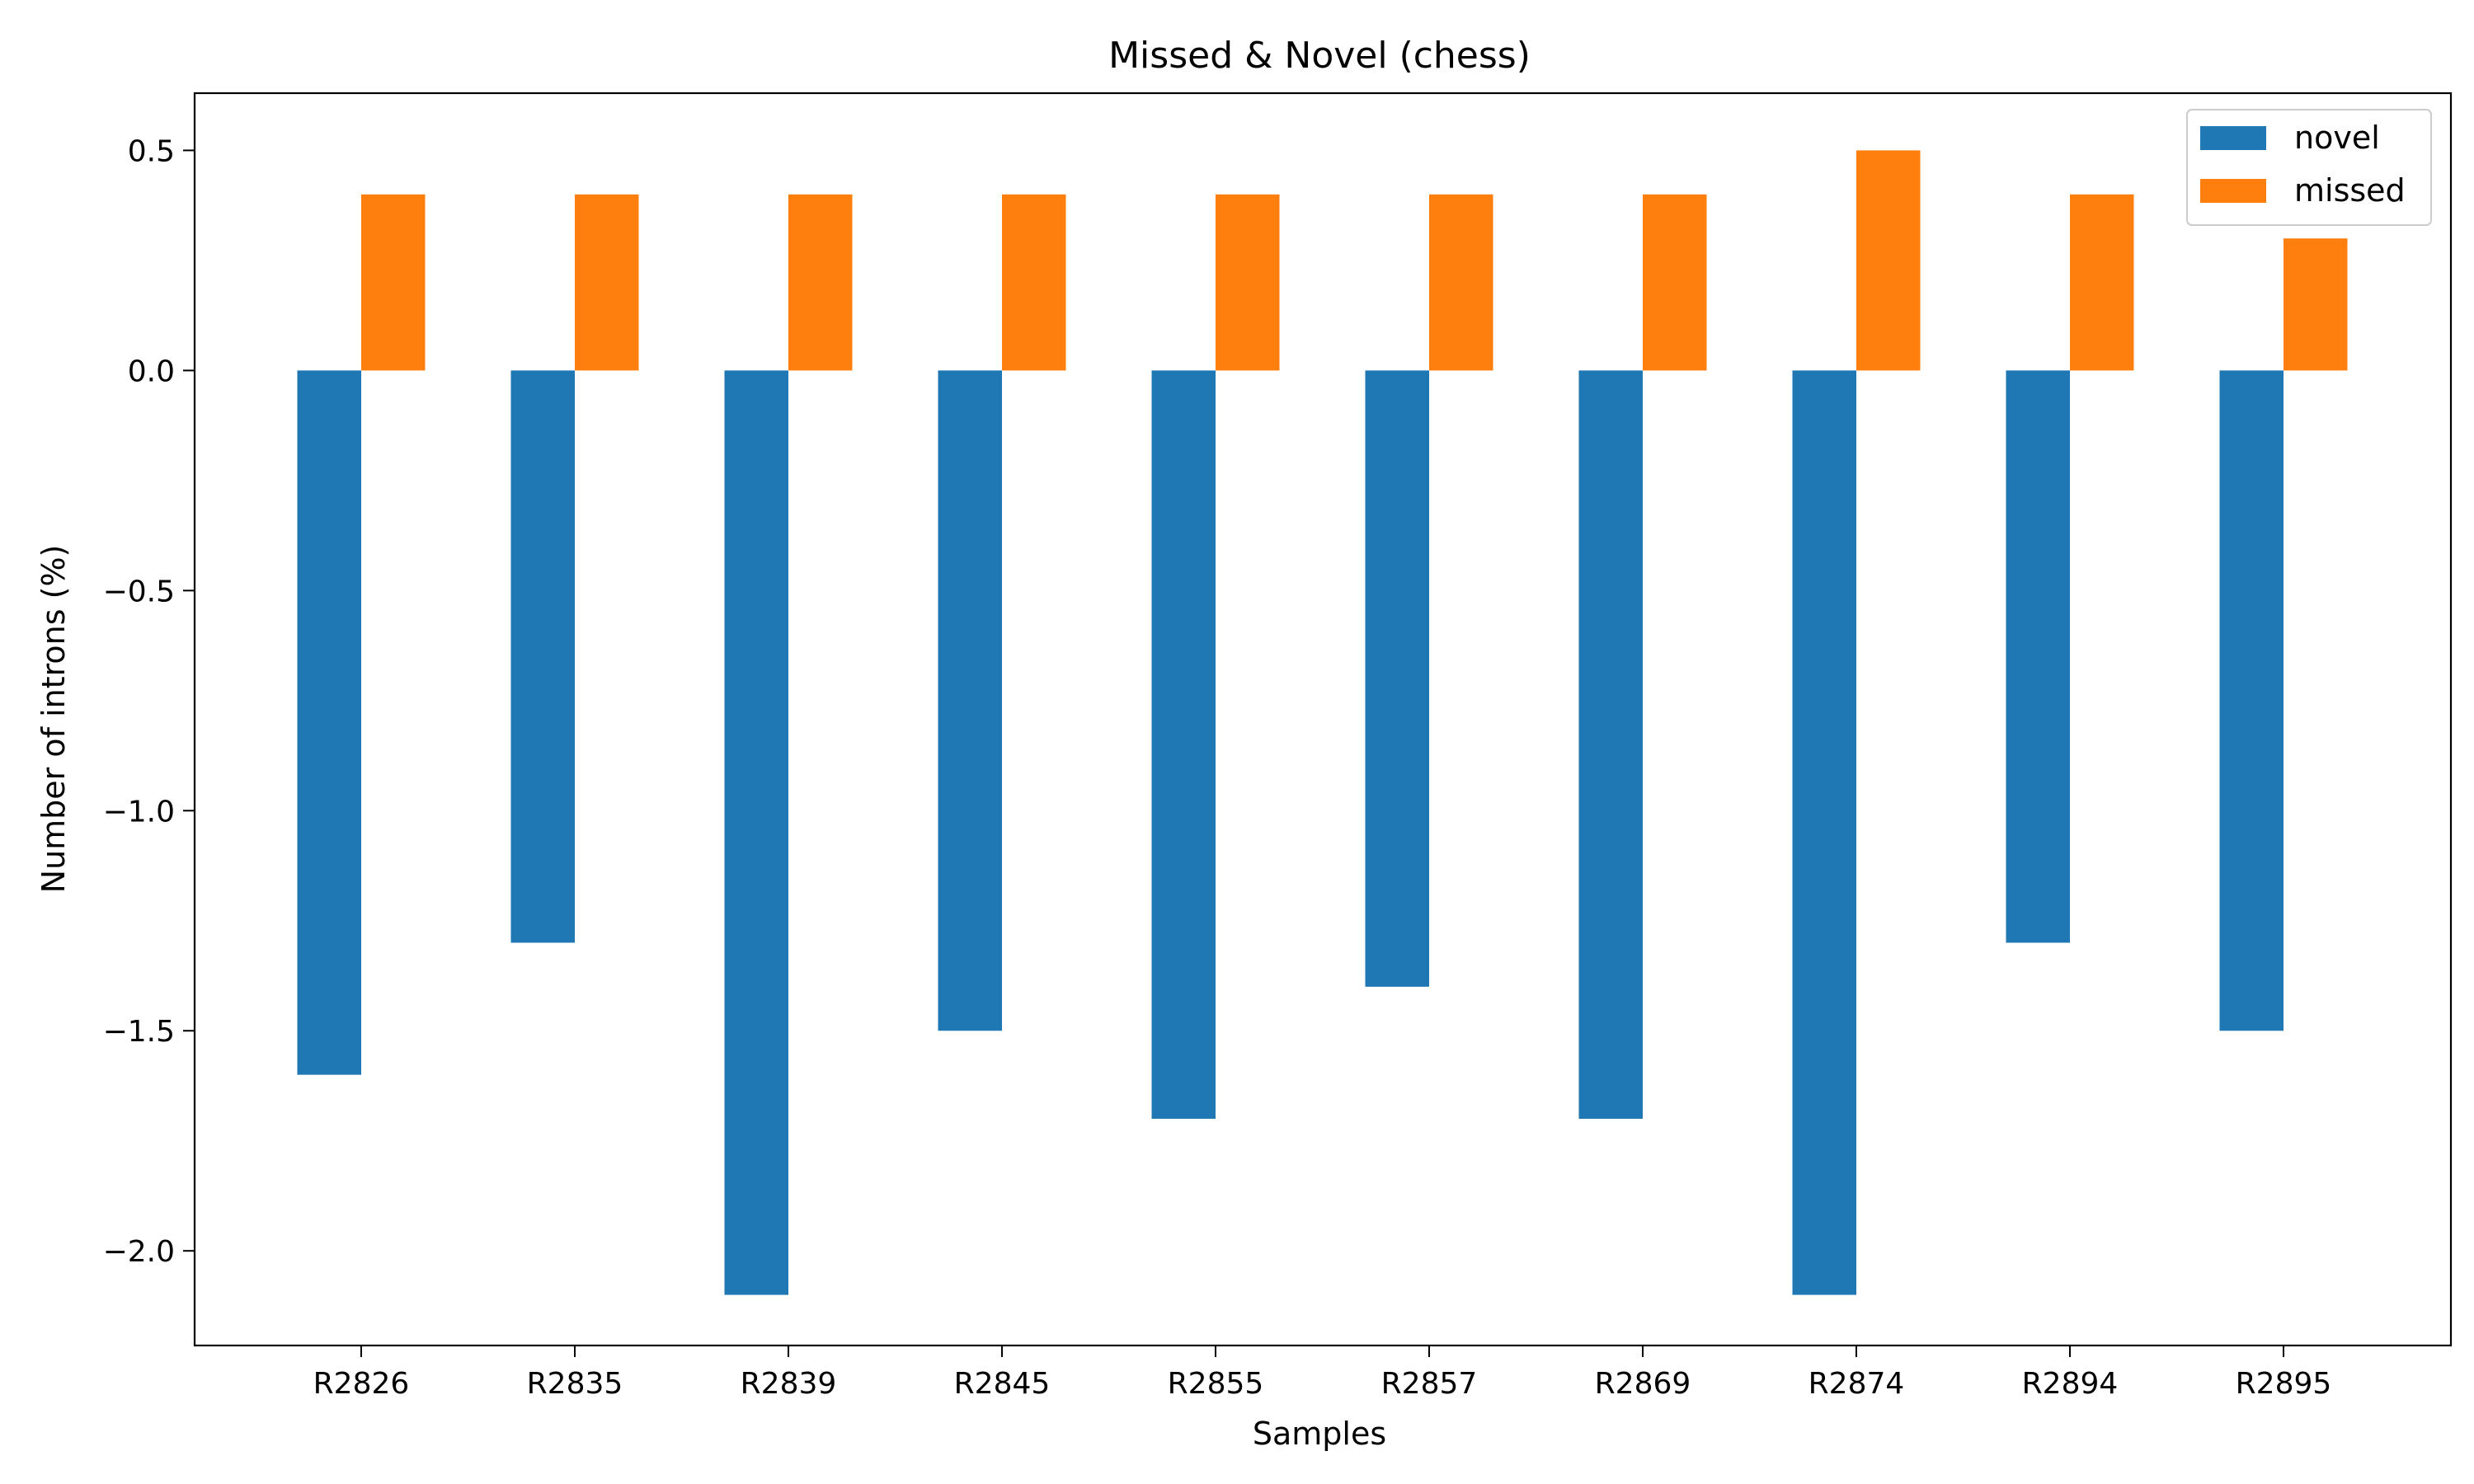 The image size is (2474, 1484). I want to click on x-tick-label: R2894, so click(2070, 1384).